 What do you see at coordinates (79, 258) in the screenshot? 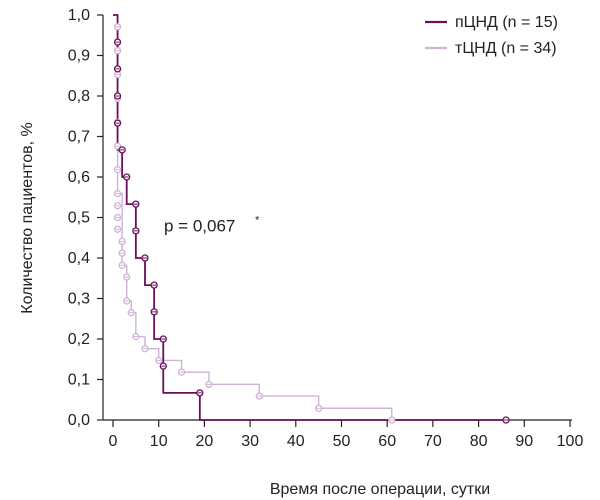
I see `y-tick-label: 0,4` at bounding box center [79, 258].